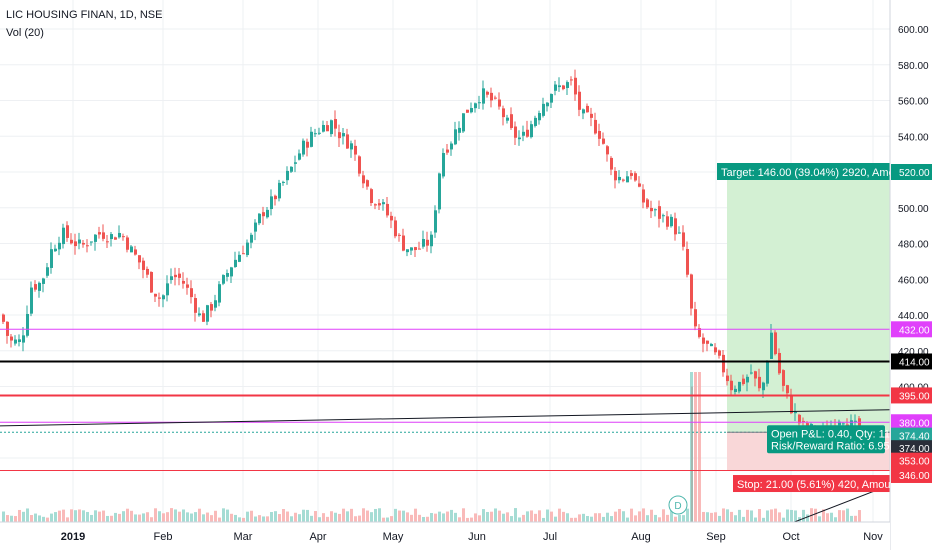 The width and height of the screenshot is (932, 555). Describe the element at coordinates (830, 434) in the screenshot. I see `position-open-pl: Open P&L: 0.40, Qty: 11` at that location.